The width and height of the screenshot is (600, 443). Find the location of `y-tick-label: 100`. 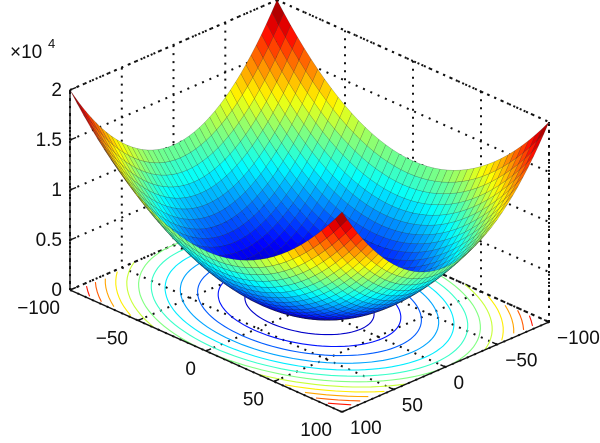

y-tick-label: 100 is located at coordinates (366, 428).